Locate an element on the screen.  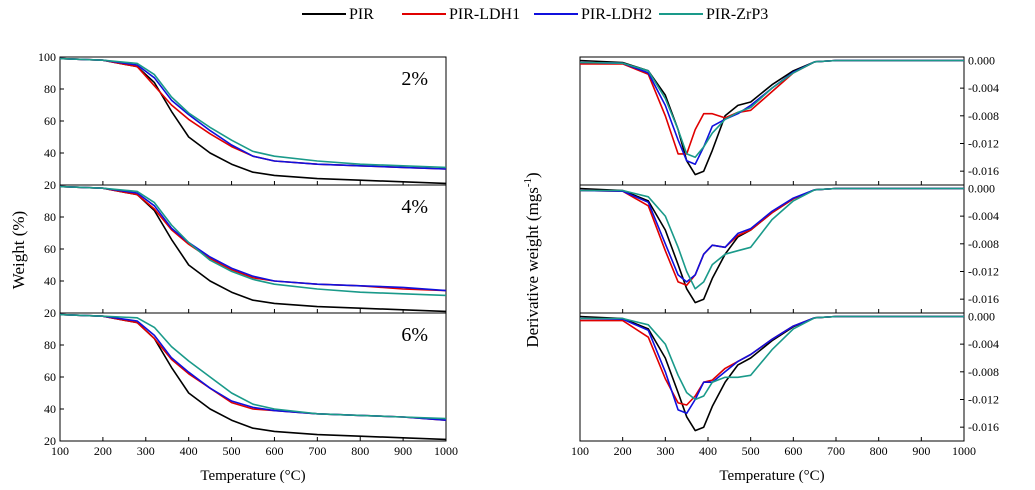
legend-item-pir-ldh1: PIR-LDH1 is located at coordinates (461, 14).